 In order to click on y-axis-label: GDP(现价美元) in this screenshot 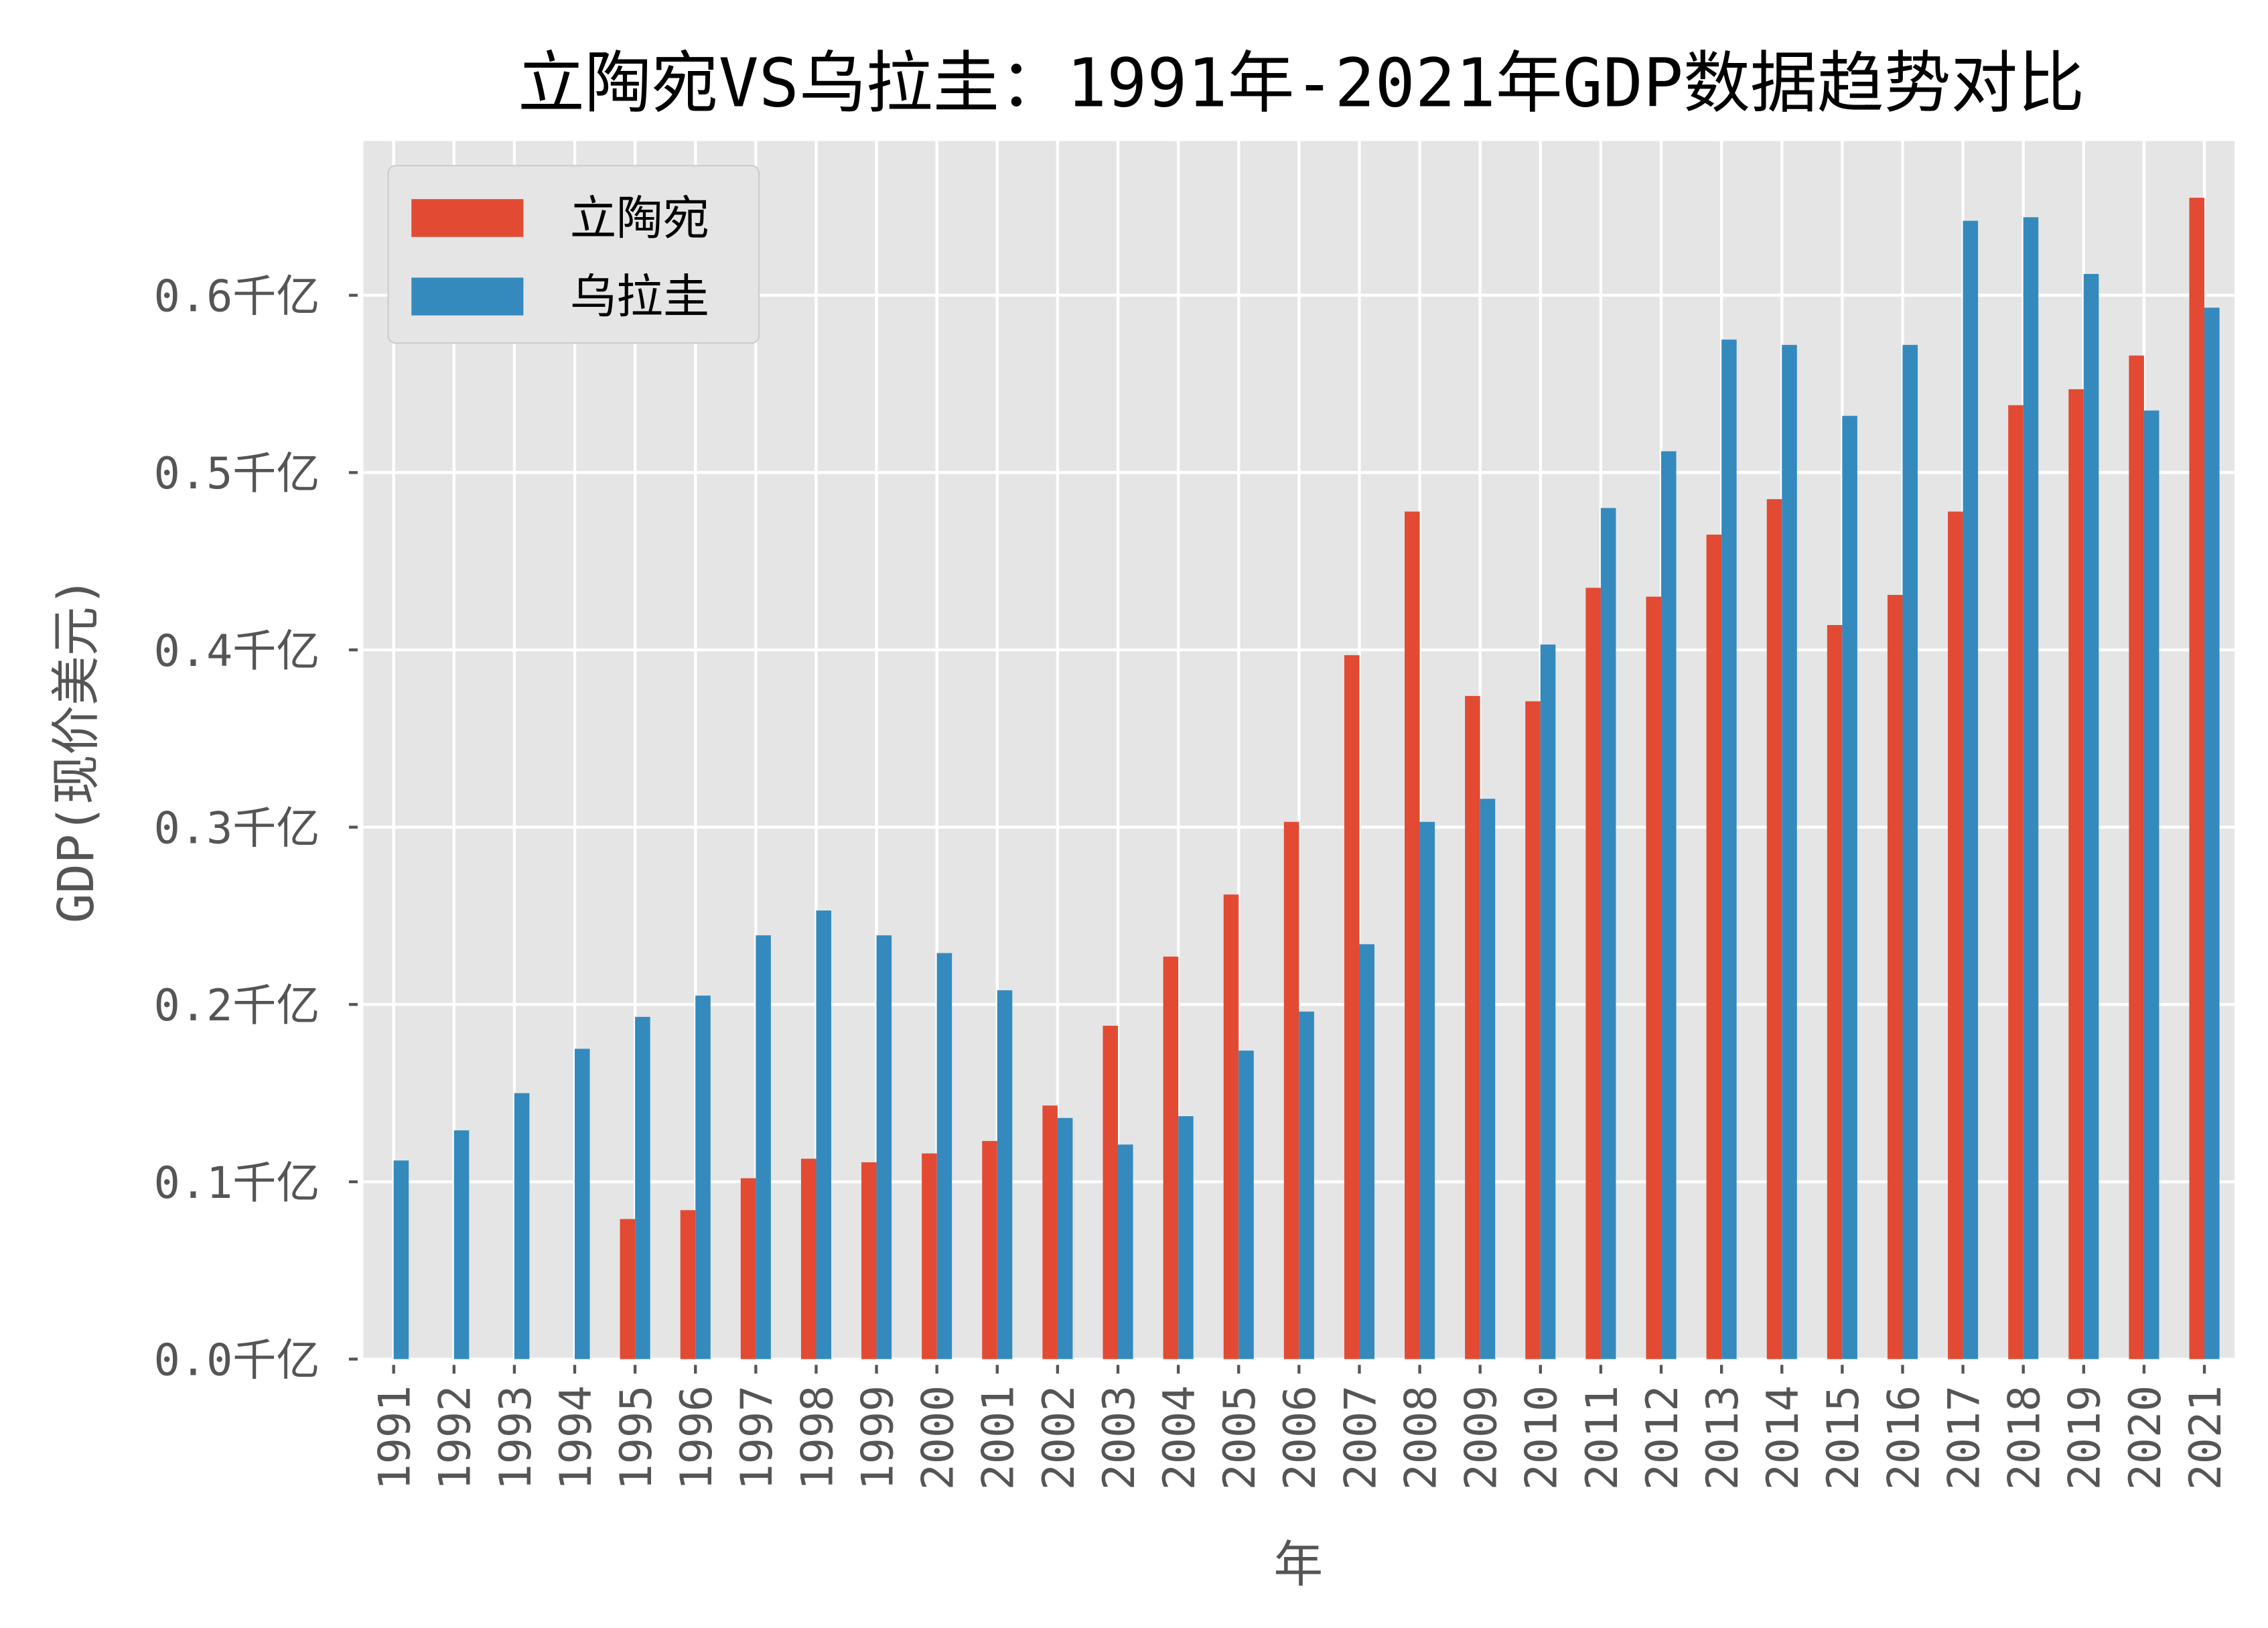, I will do `click(76, 750)`.